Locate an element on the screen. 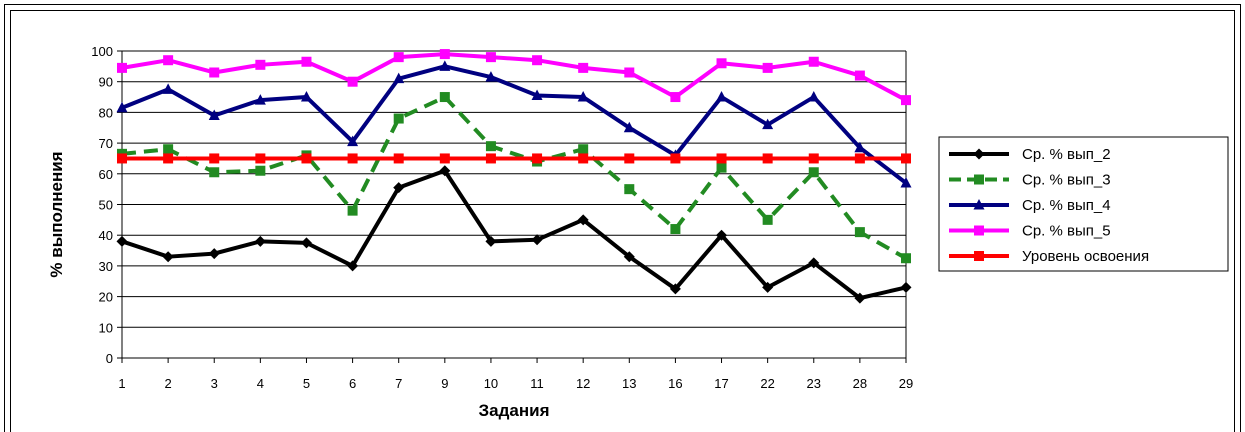  x-tick-label: 7 is located at coordinates (398, 383).